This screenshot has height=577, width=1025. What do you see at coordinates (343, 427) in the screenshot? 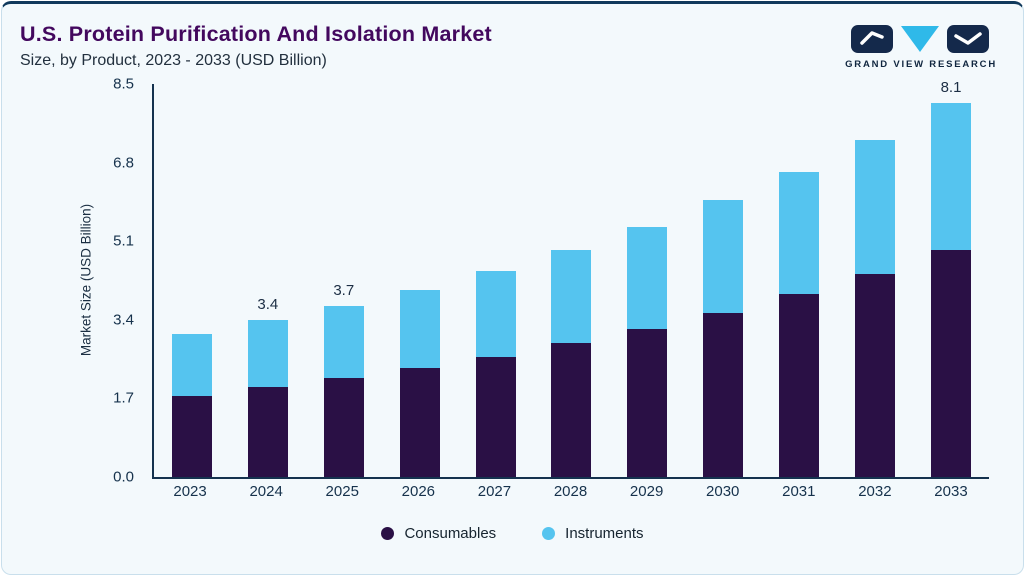
I see `bar-segment-consumables-2025` at bounding box center [343, 427].